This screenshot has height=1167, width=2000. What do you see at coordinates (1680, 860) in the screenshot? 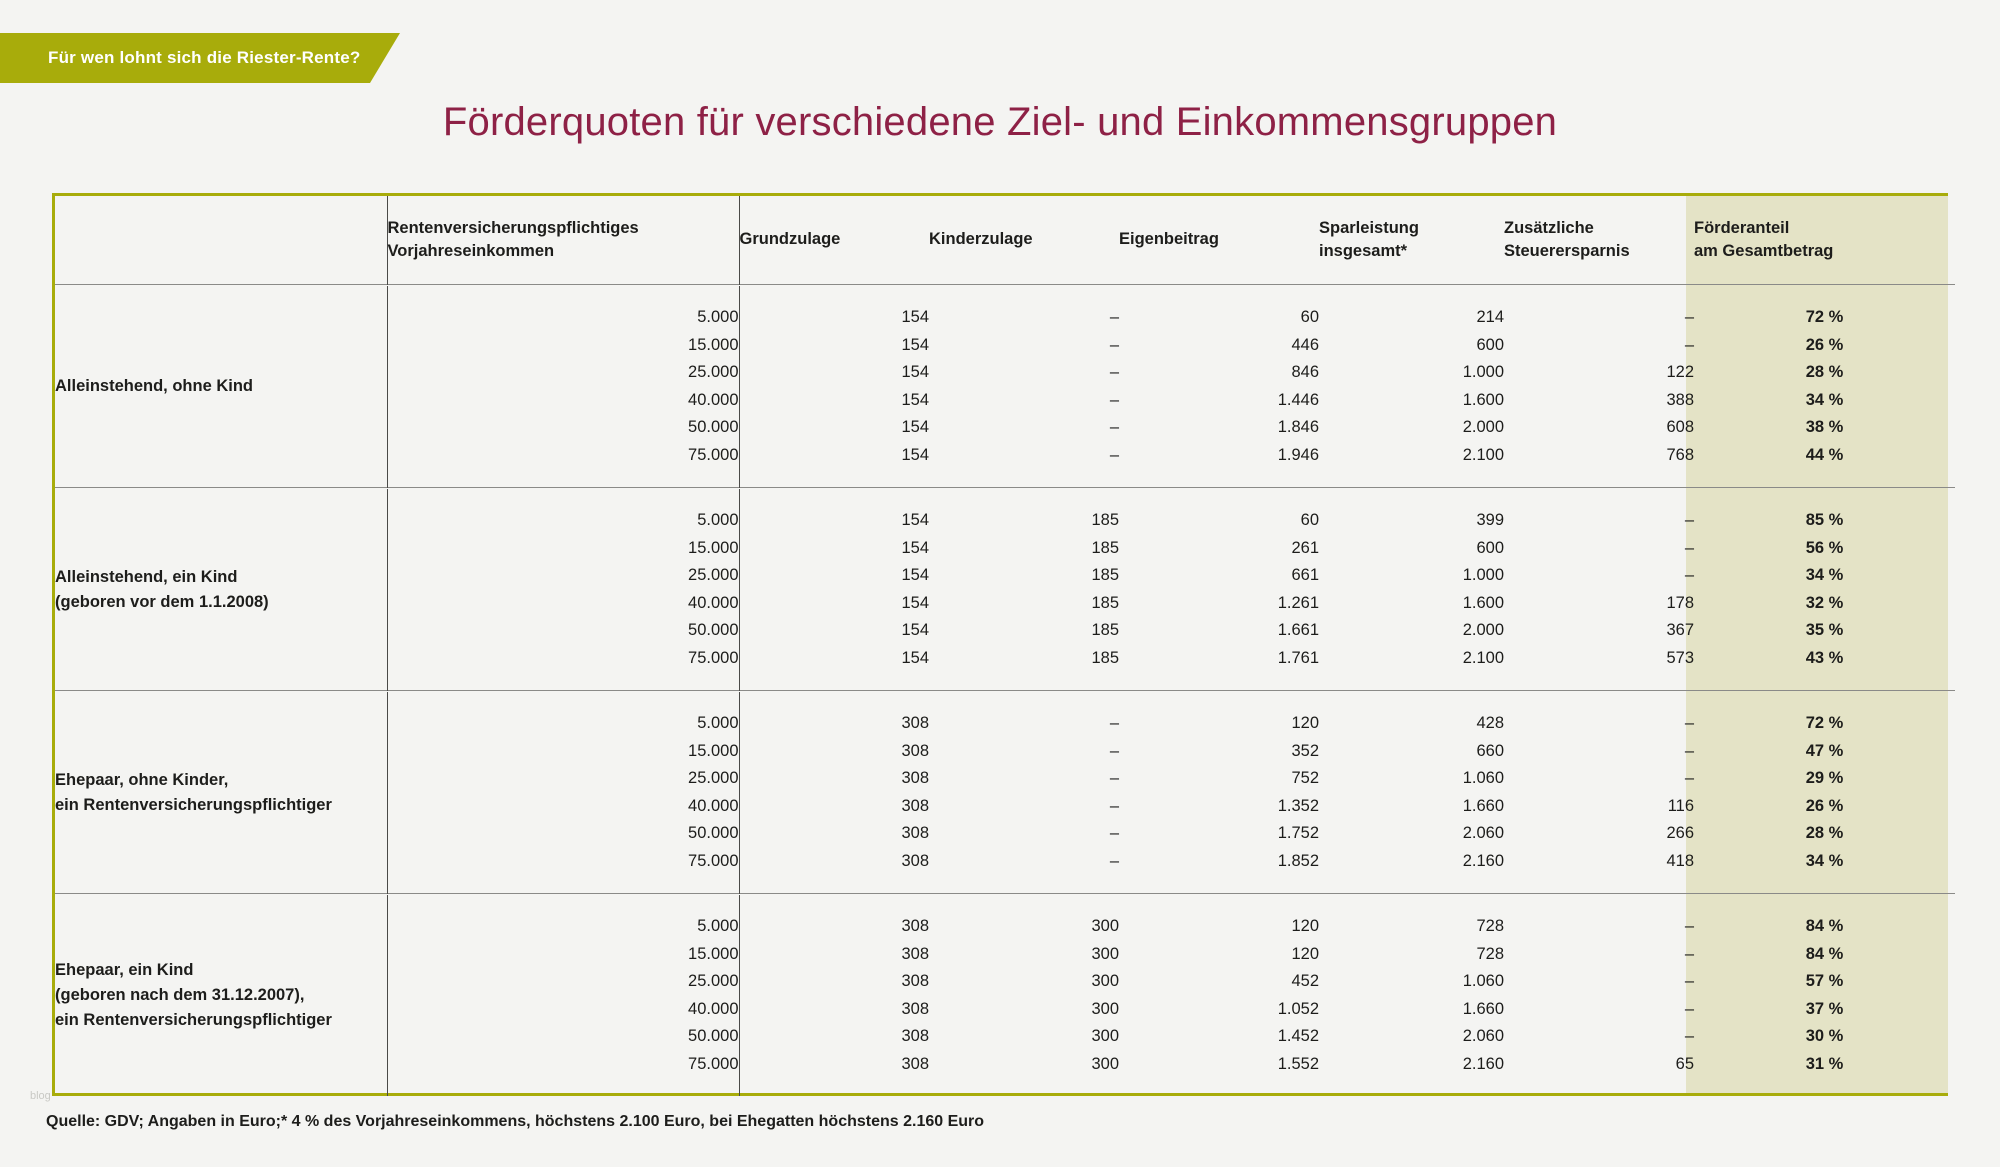
I see `cell-steuerersparnis: 418` at bounding box center [1680, 860].